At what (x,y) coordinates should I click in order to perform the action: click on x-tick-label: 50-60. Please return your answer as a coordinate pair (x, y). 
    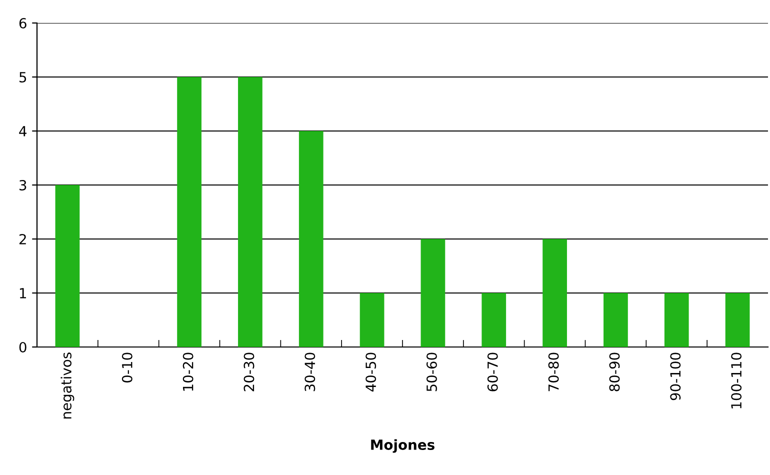
    Looking at the image, I should click on (431, 372).